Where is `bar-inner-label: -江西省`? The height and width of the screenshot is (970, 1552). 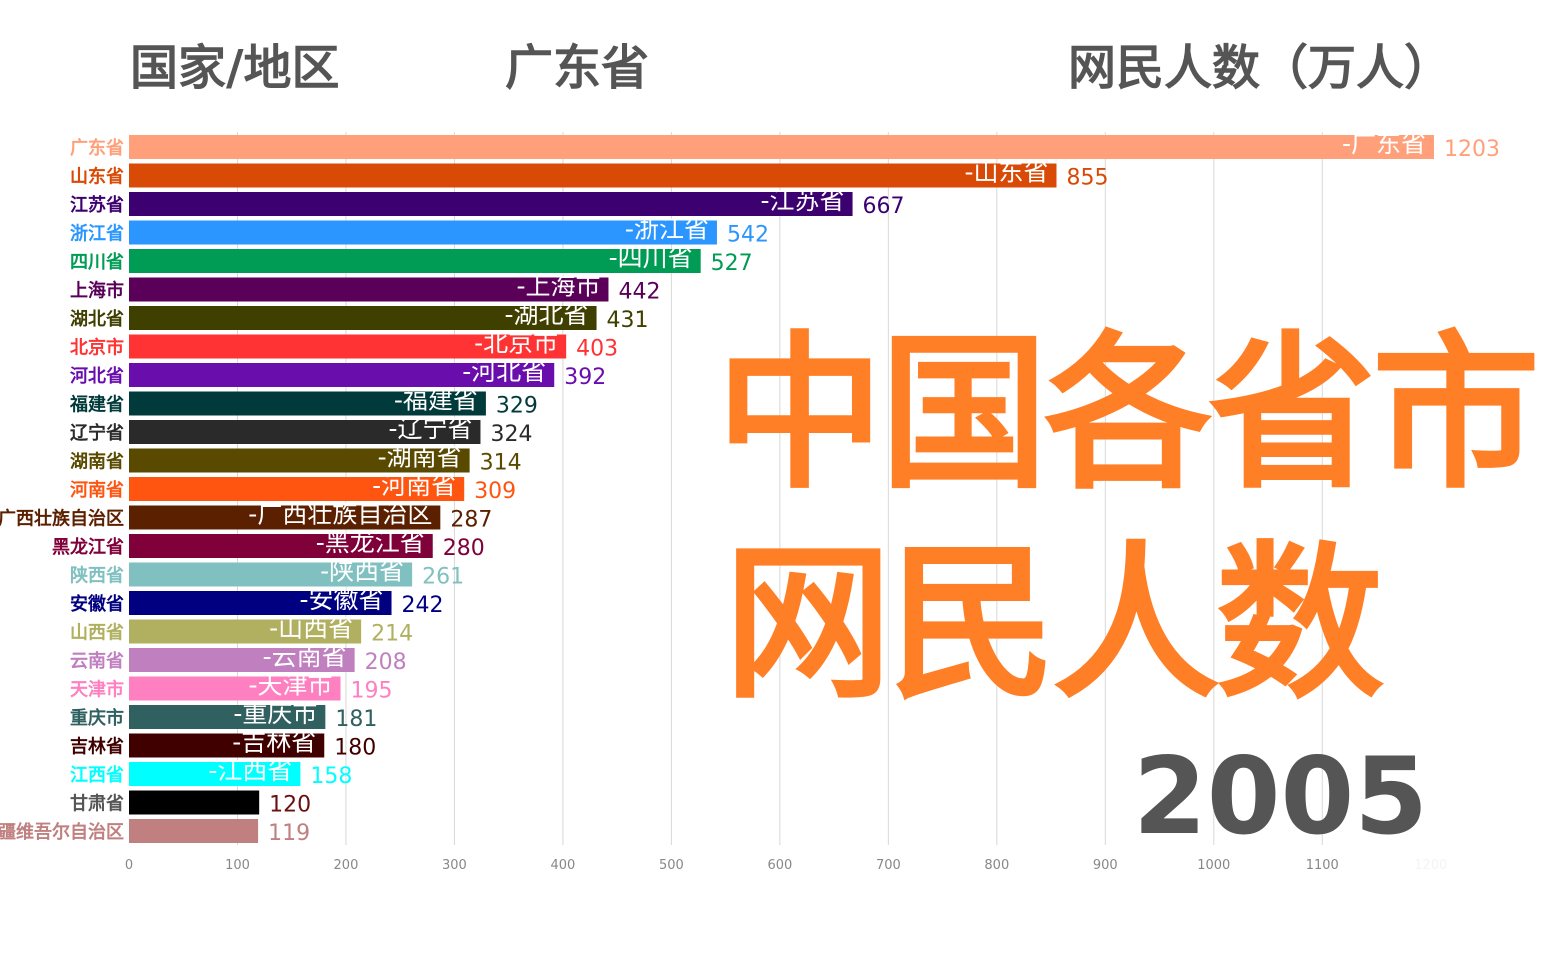 bar-inner-label: -江西省 is located at coordinates (250, 770).